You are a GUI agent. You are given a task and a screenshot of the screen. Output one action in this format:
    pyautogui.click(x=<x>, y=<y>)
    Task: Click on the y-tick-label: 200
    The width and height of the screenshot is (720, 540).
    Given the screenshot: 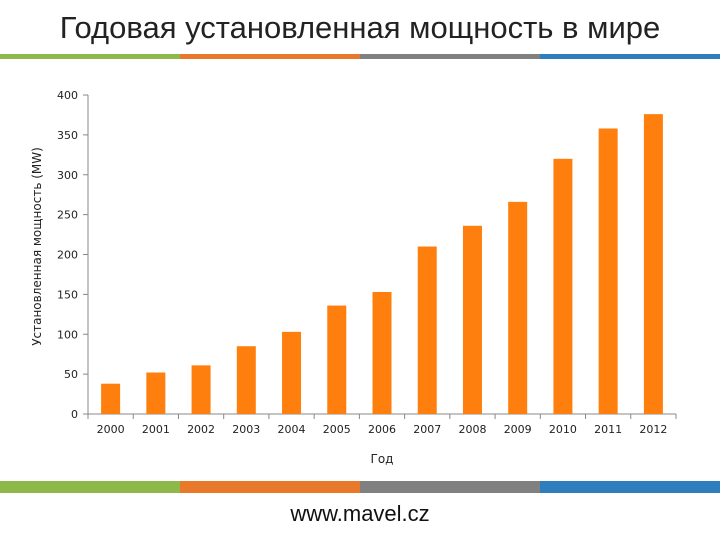 What is the action you would take?
    pyautogui.click(x=67, y=255)
    